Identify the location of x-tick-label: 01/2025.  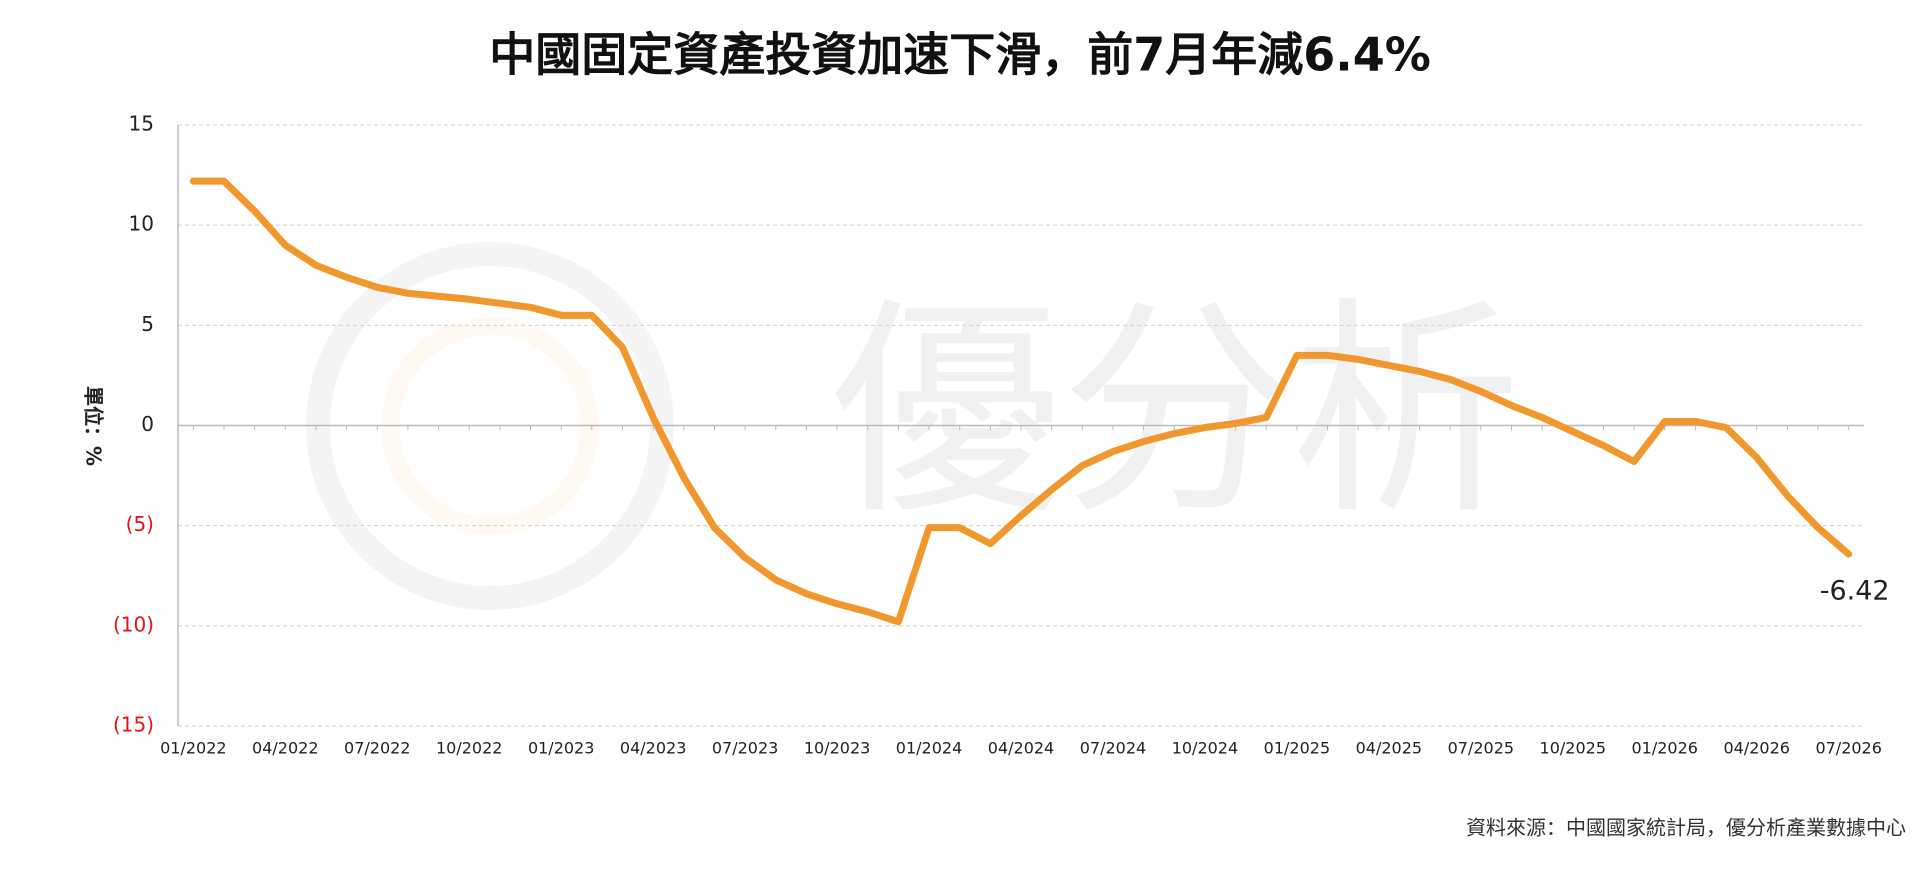
(1297, 748).